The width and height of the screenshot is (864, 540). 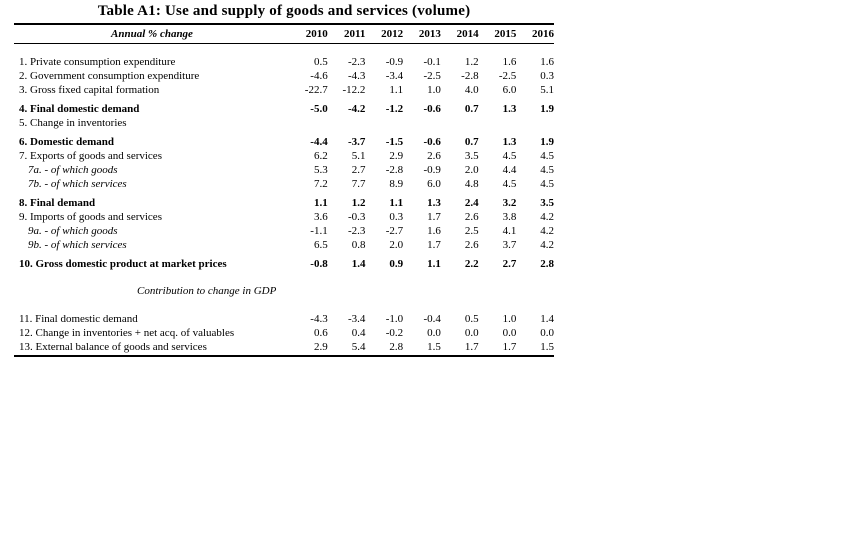 What do you see at coordinates (358, 184) in the screenshot?
I see `cell-value: 7.7` at bounding box center [358, 184].